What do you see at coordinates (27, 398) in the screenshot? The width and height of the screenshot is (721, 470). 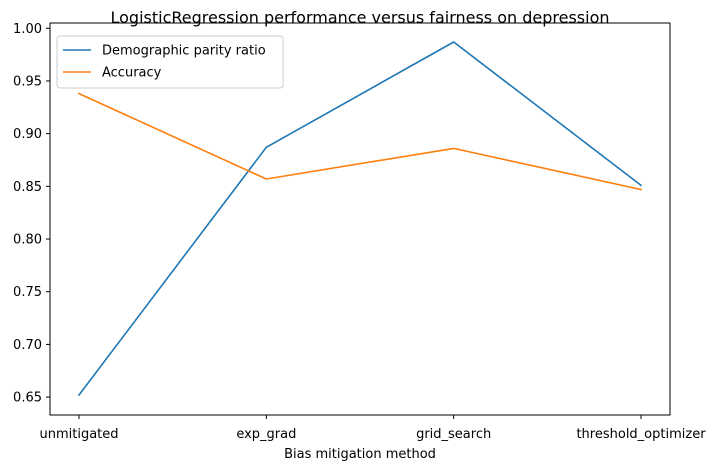 I see `y-tick-label: 0.65` at bounding box center [27, 398].